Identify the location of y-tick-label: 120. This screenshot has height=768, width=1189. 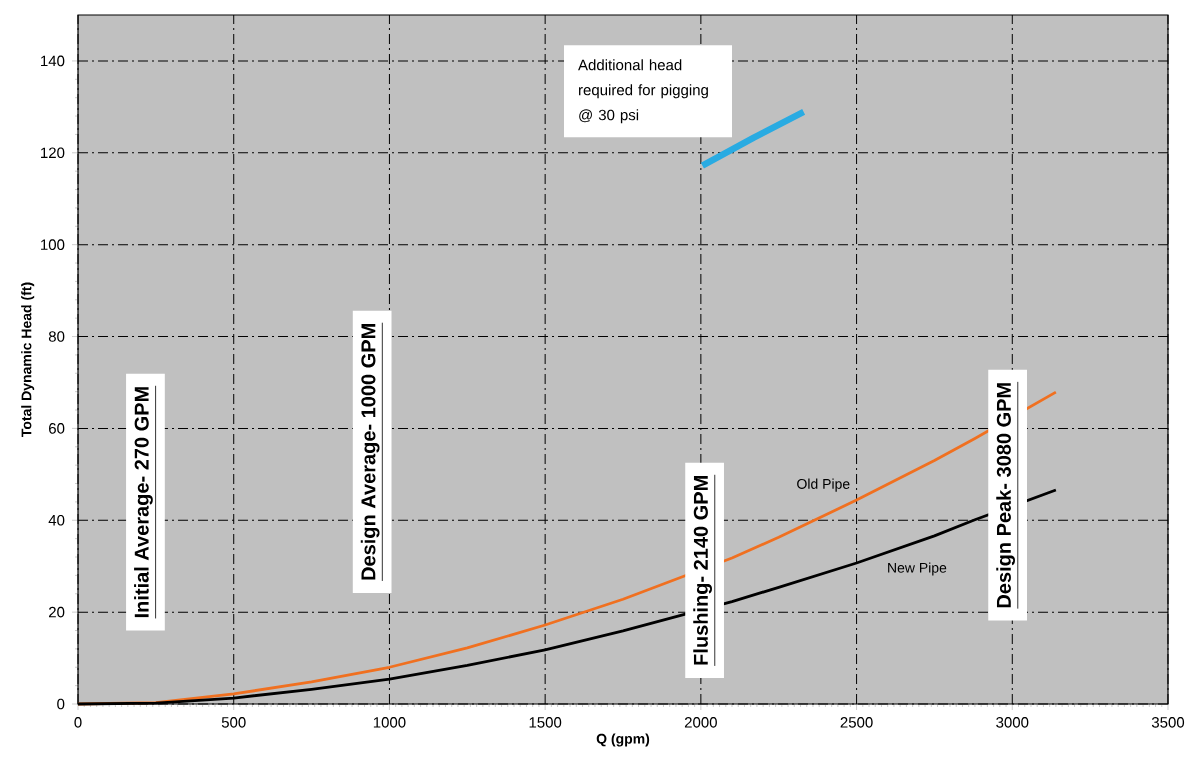
(53, 153).